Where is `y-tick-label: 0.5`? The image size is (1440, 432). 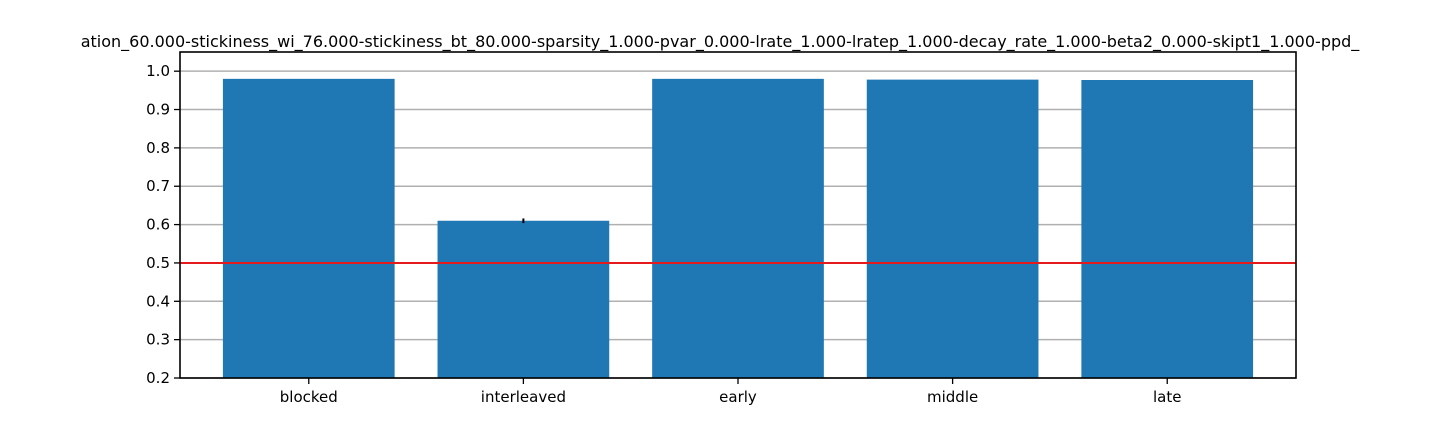
y-tick-label: 0.5 is located at coordinates (158, 263).